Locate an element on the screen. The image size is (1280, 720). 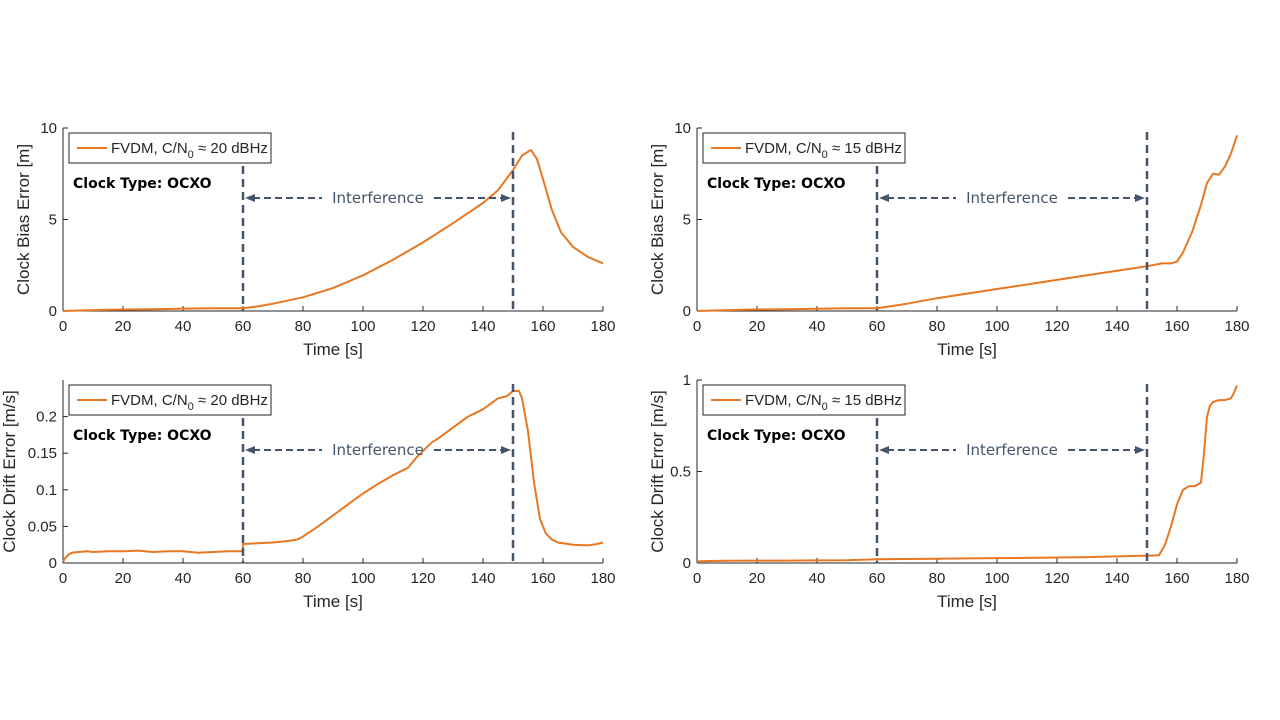
y-tick-label: 0.15 is located at coordinates (42, 453).